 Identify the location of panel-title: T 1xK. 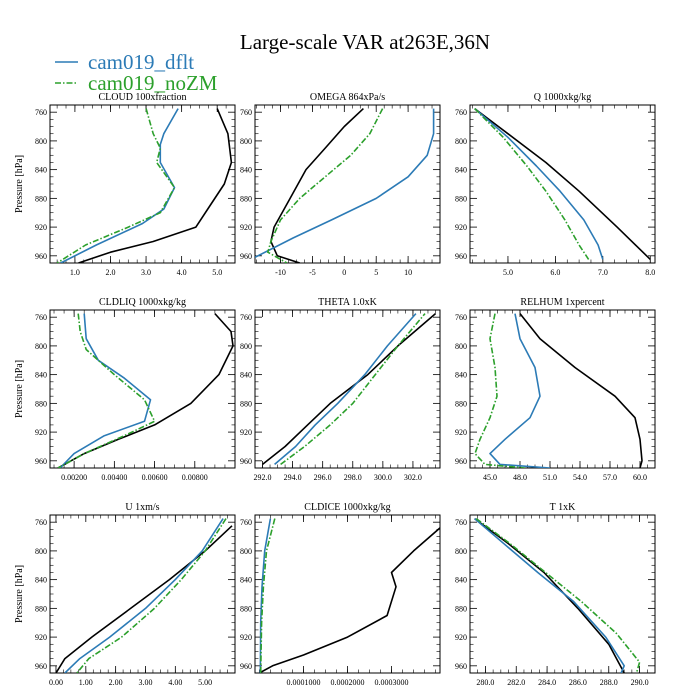
(563, 507).